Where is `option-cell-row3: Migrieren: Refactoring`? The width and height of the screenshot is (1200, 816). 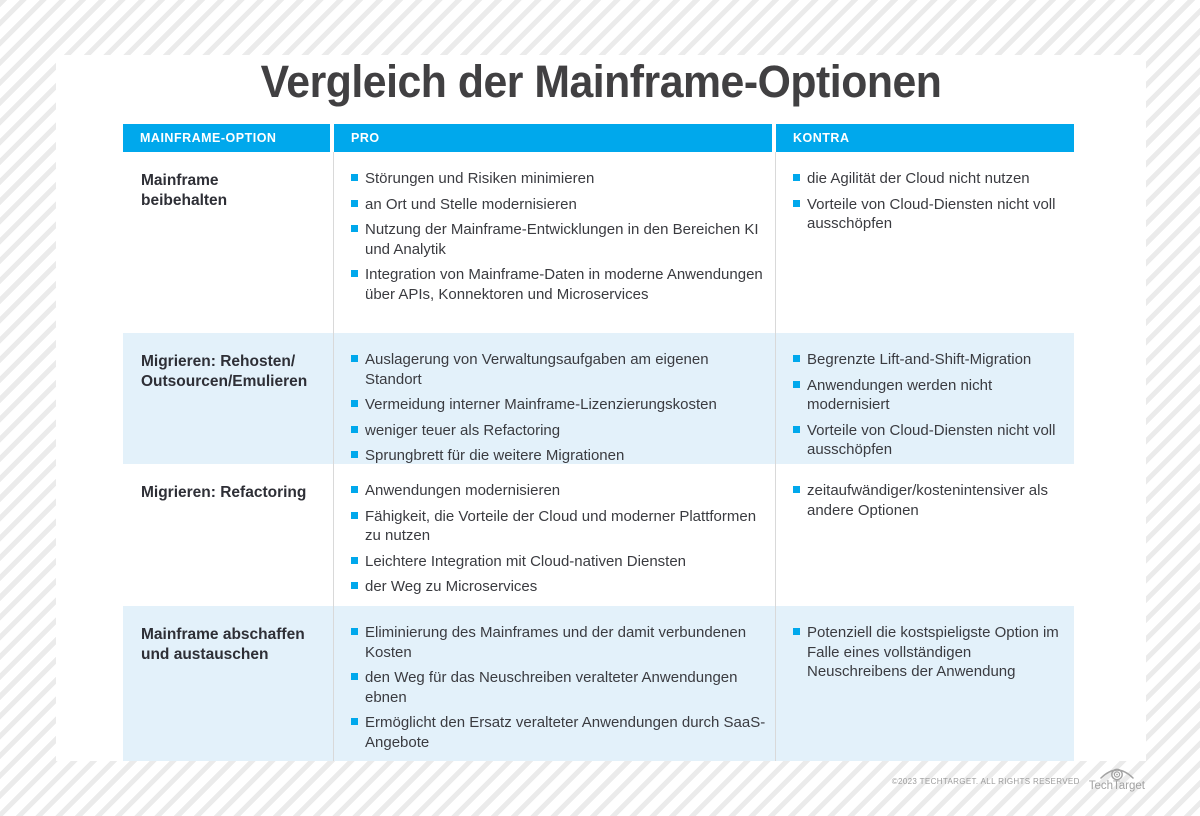 option-cell-row3: Migrieren: Refactoring is located at coordinates (228, 535).